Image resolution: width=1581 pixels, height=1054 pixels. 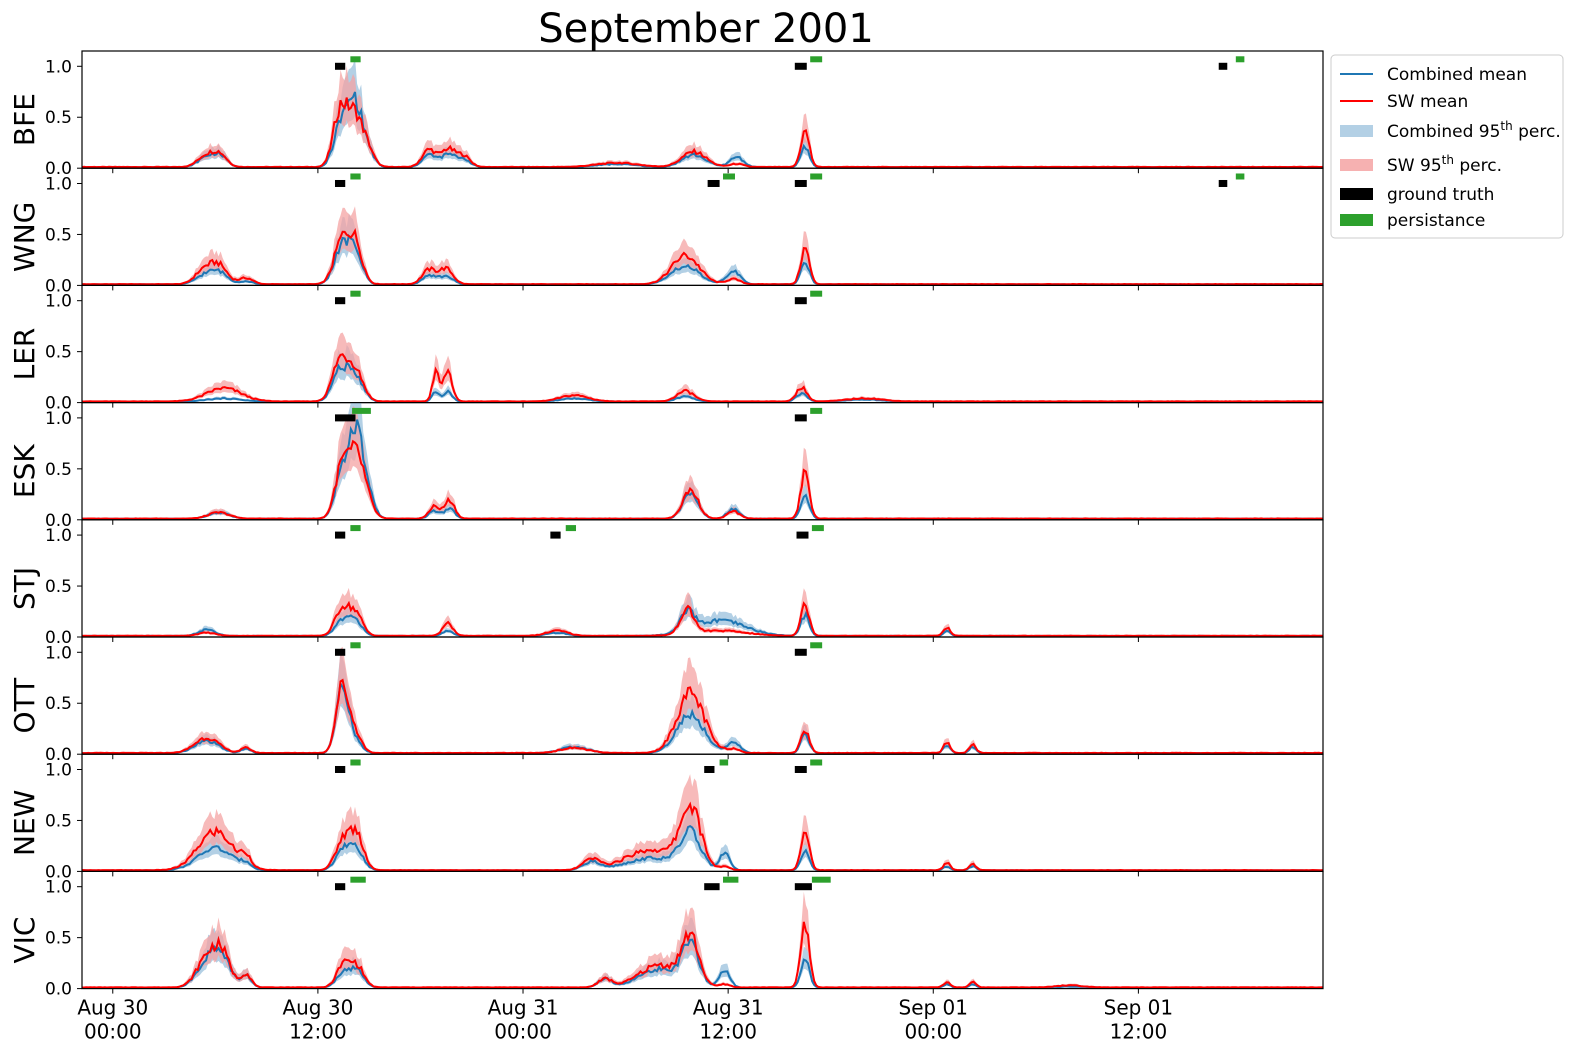 What do you see at coordinates (706, 29) in the screenshot?
I see `chart-title: September 2001` at bounding box center [706, 29].